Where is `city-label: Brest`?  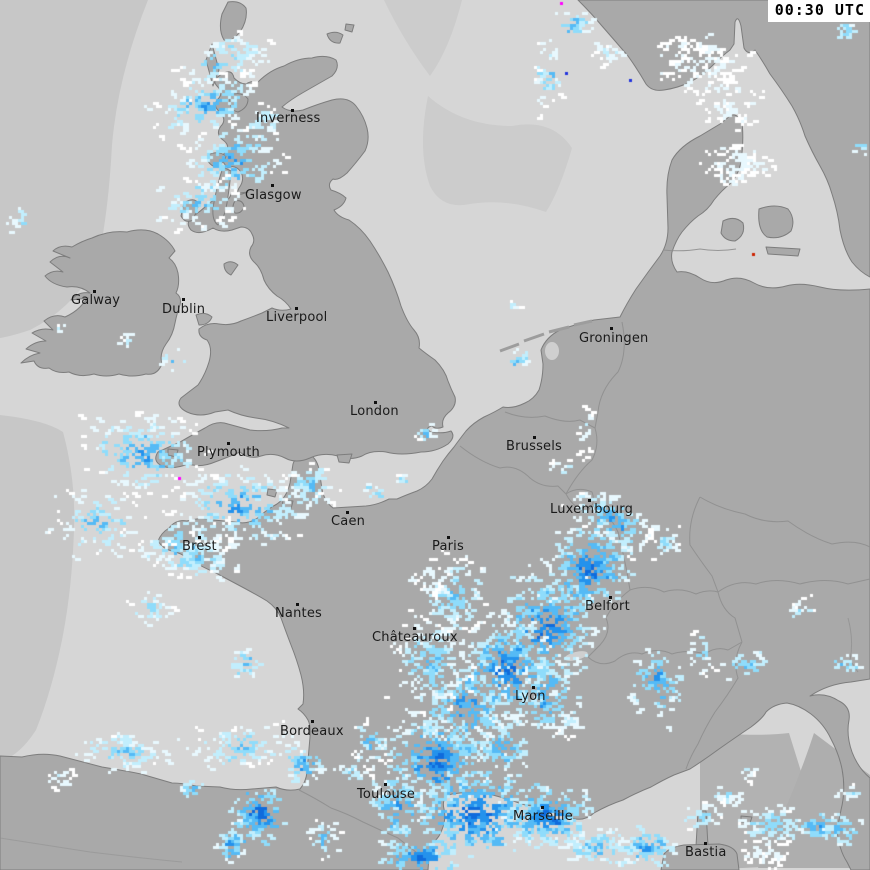
city-label: Brest is located at coordinates (199, 546).